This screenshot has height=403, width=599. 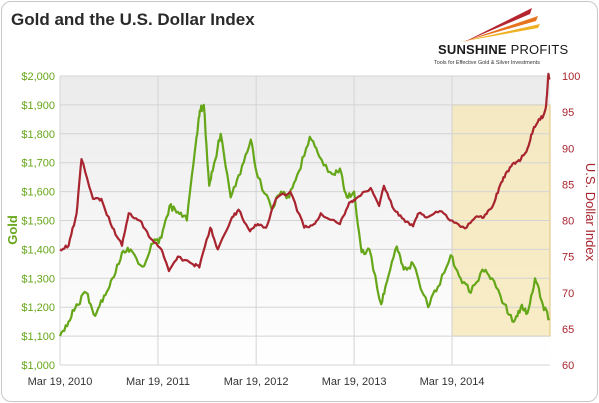 I want to click on left-tick-label: $1,400, so click(x=38, y=250).